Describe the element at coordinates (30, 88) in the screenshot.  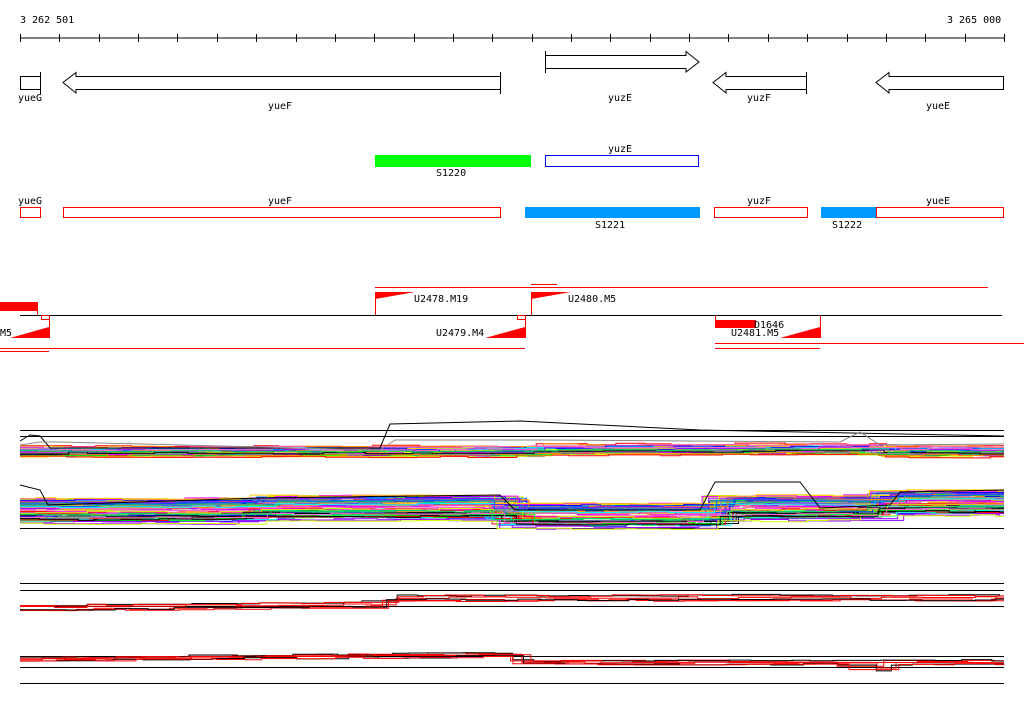
I see `gene-yueG: yueG` at that location.